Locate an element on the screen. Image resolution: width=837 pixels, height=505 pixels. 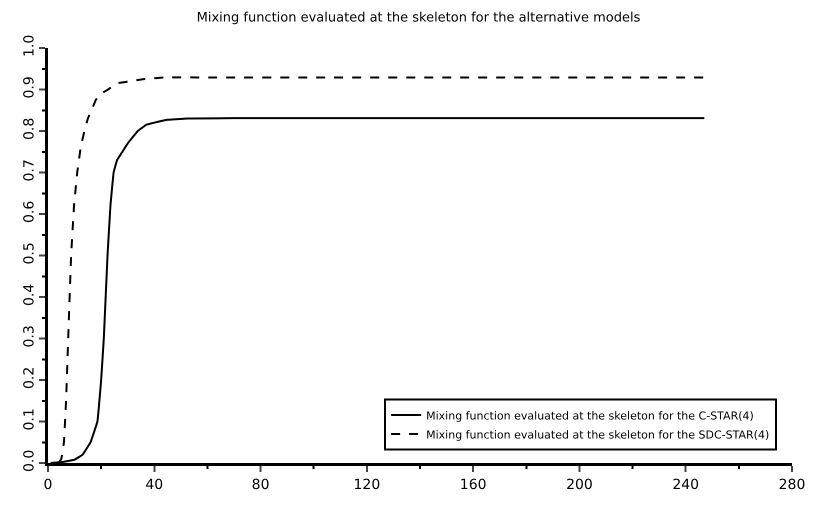
y-tick-label: 0.5 is located at coordinates (29, 253).